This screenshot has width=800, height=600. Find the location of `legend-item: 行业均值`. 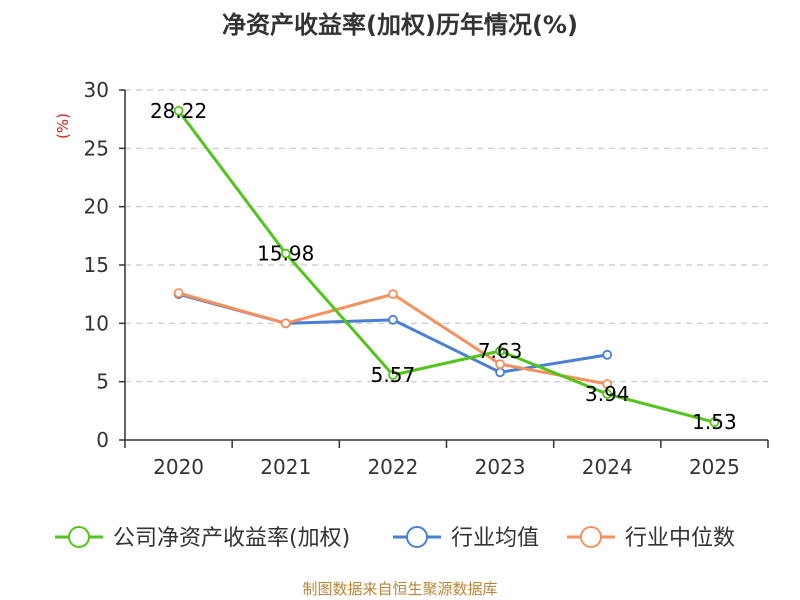

legend-item: 行业均值 is located at coordinates (466, 538).